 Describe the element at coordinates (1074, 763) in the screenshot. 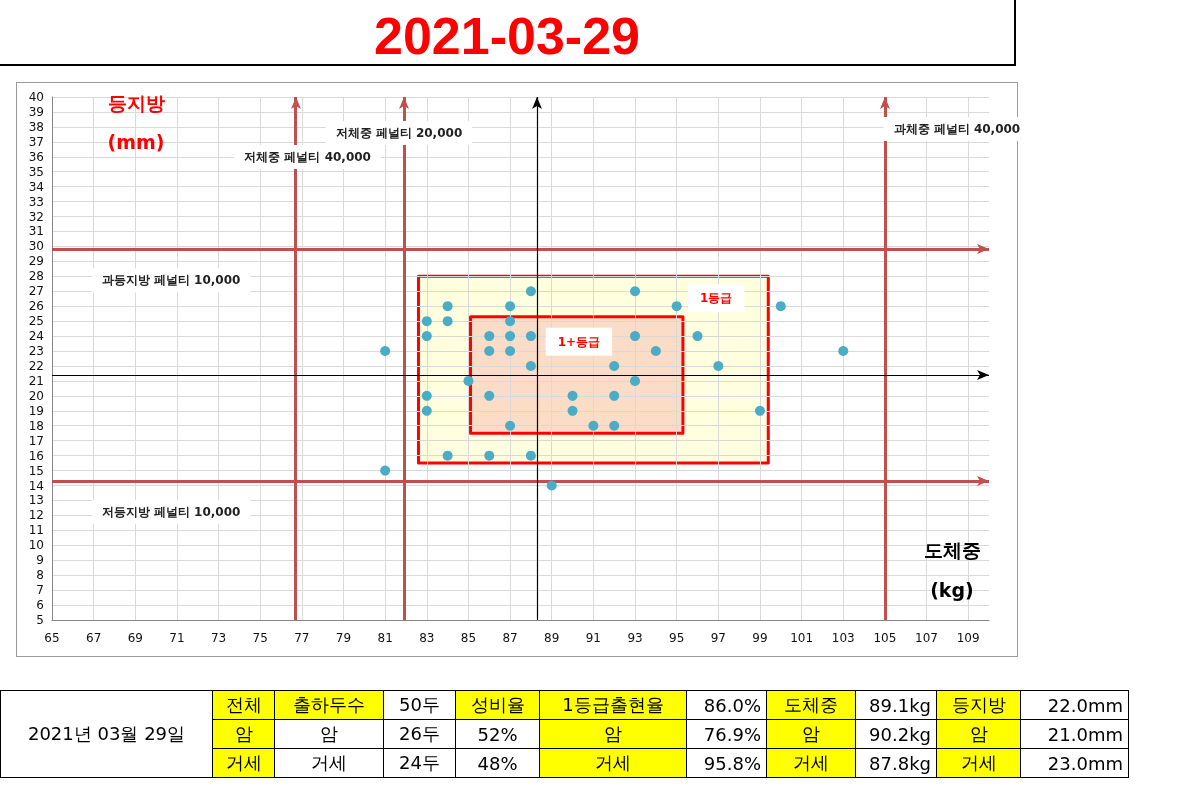

I see `text: 23.0mm` at that location.